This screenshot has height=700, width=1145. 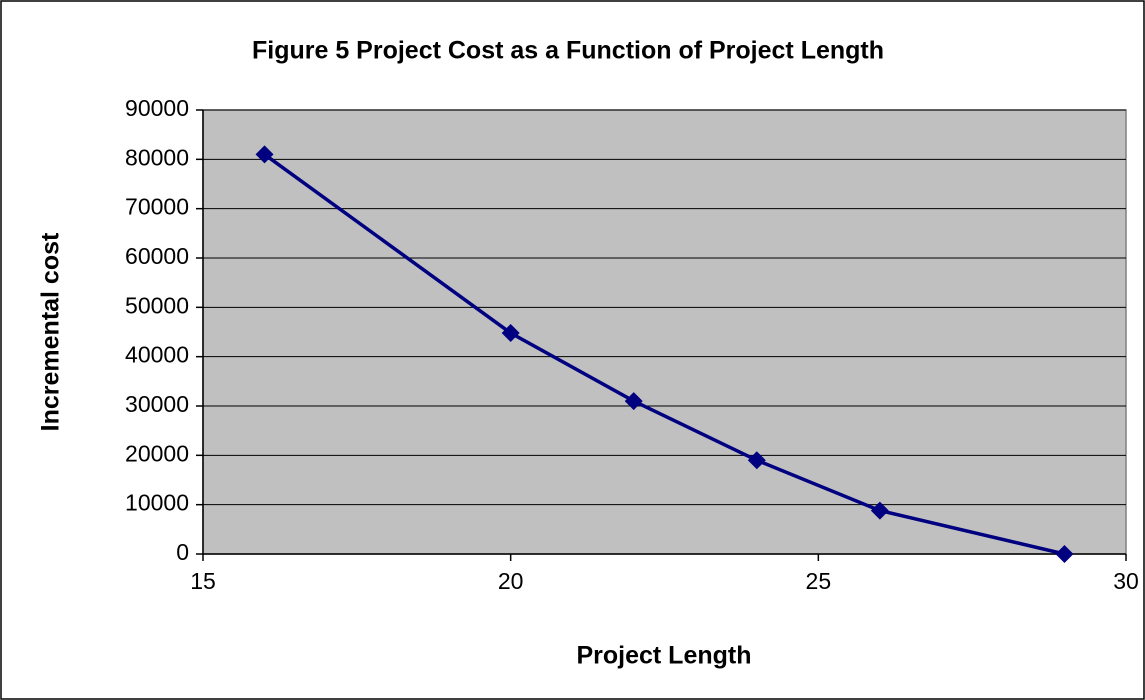 What do you see at coordinates (663, 656) in the screenshot?
I see `x-axis-title: Project Length` at bounding box center [663, 656].